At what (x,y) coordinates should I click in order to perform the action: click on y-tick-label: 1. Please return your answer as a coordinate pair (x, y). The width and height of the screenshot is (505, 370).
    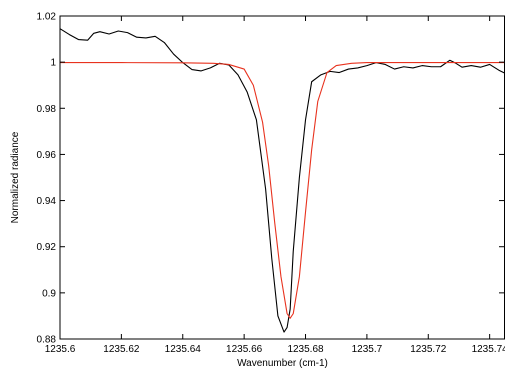
    Looking at the image, I should click on (53, 63).